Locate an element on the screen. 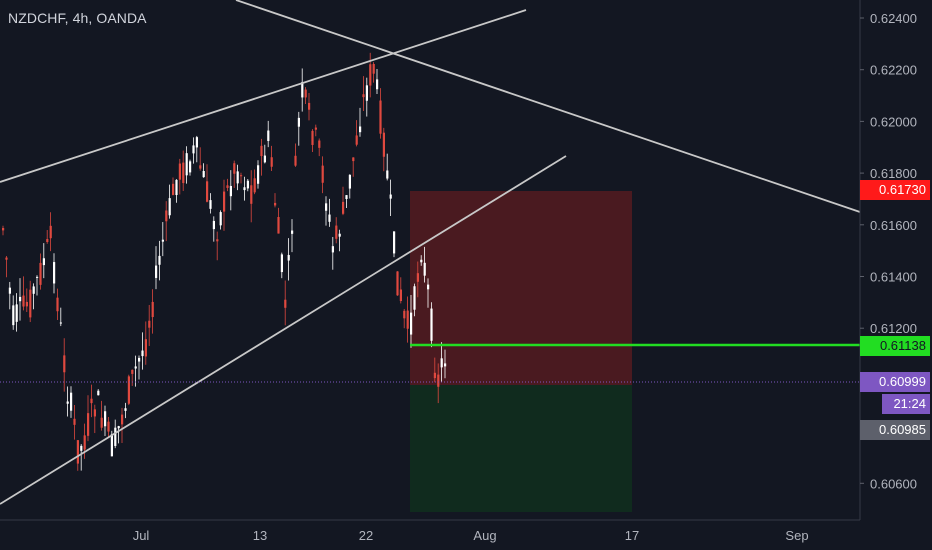 Image resolution: width=932 pixels, height=550 pixels. risk-reward-zones is located at coordinates (521, 351).